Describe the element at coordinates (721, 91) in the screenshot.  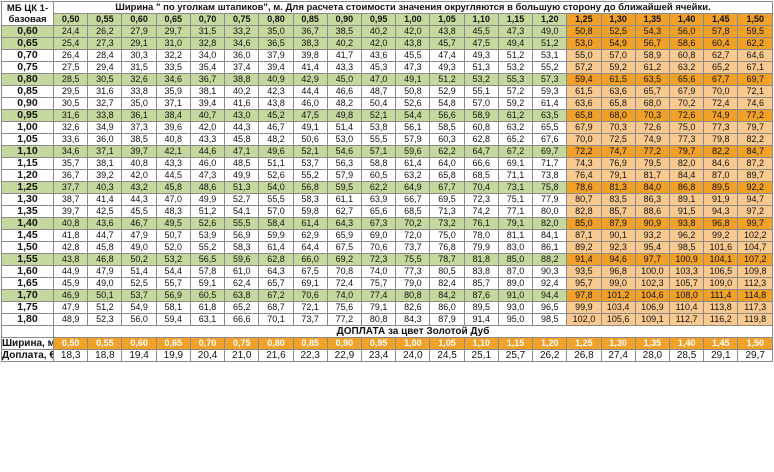
I see `price-cell: 70,0` at that location.